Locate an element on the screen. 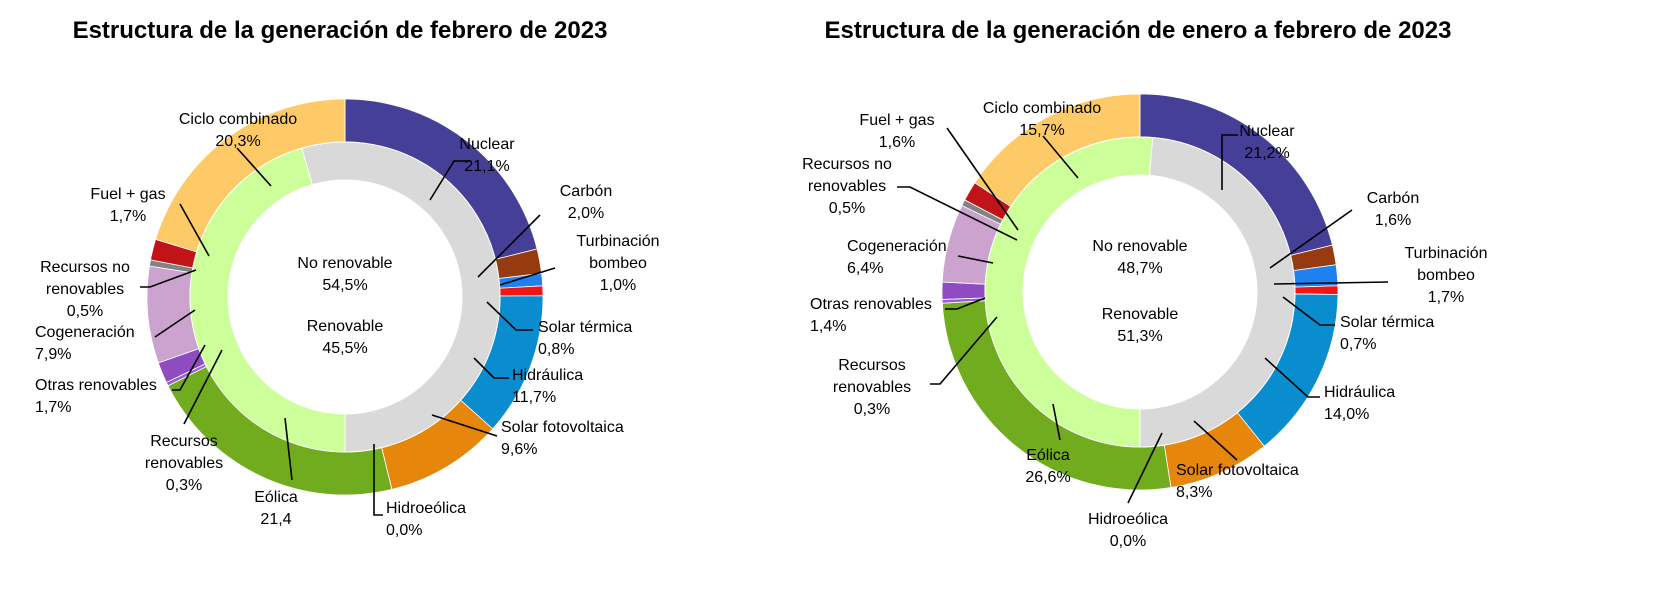 The image size is (1667, 602). label-turbinacion-line: Turbinación is located at coordinates (1445, 253).